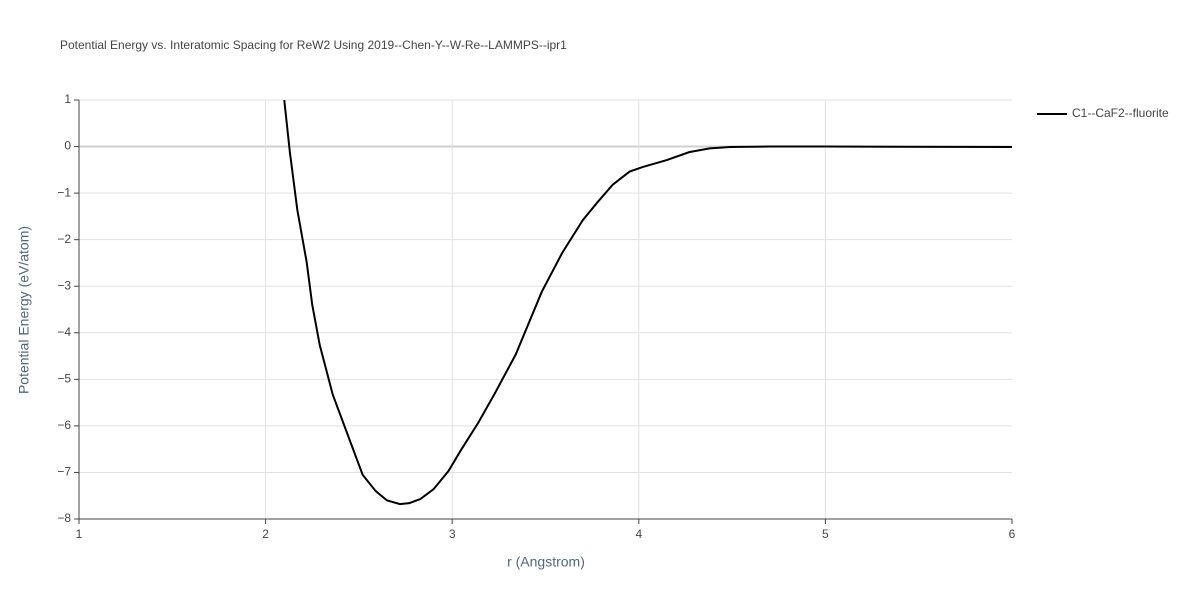  Describe the element at coordinates (64, 472) in the screenshot. I see `y-tick-label: −7` at that location.